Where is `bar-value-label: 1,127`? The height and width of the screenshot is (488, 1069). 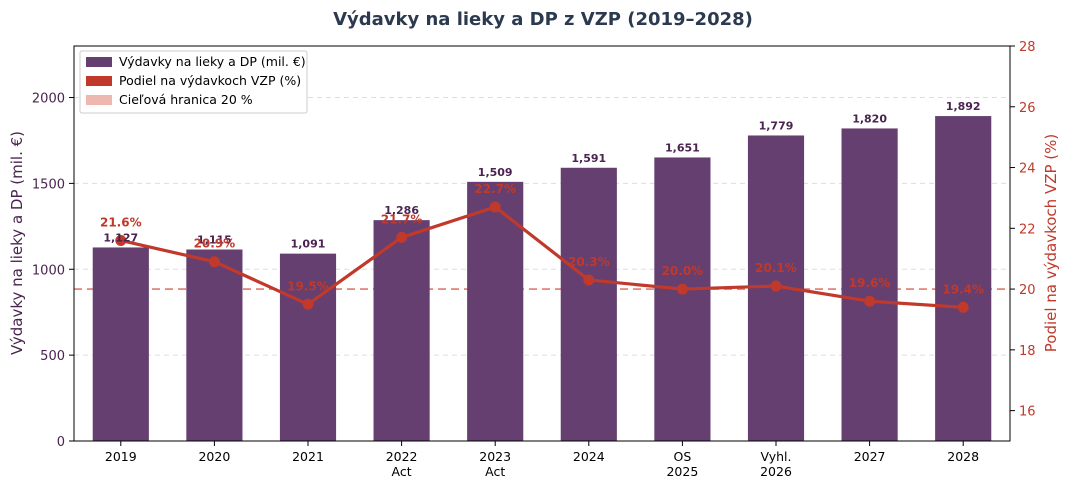
bar-value-label: 1,127 is located at coordinates (120, 237).